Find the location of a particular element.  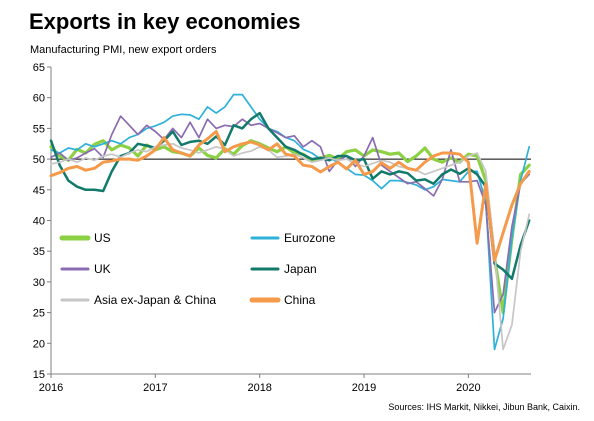

chart-subtitle: Manufacturing PMI, new export orders is located at coordinates (123, 50).